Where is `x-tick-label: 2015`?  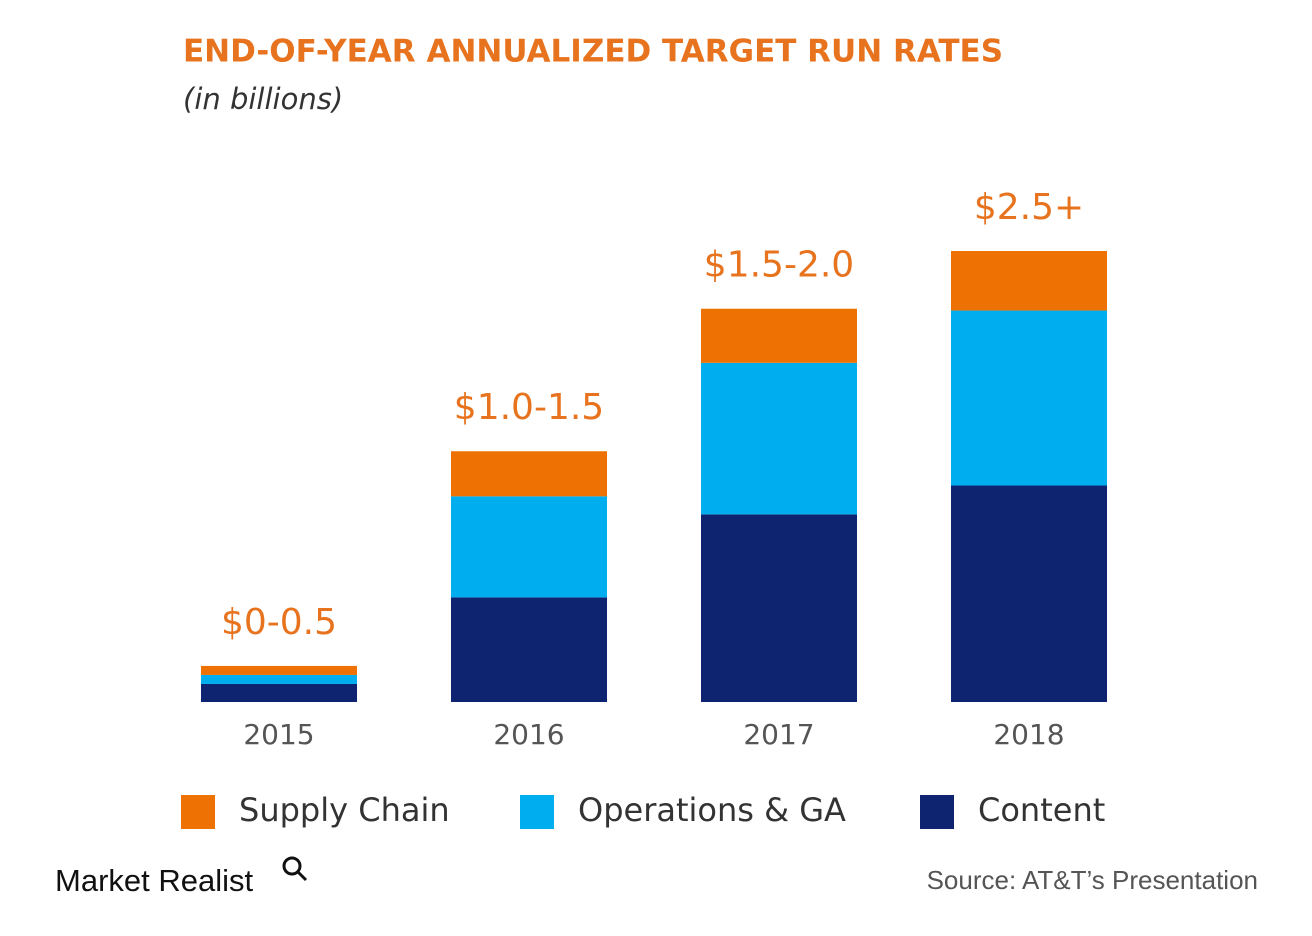
x-tick-label: 2015 is located at coordinates (278, 734).